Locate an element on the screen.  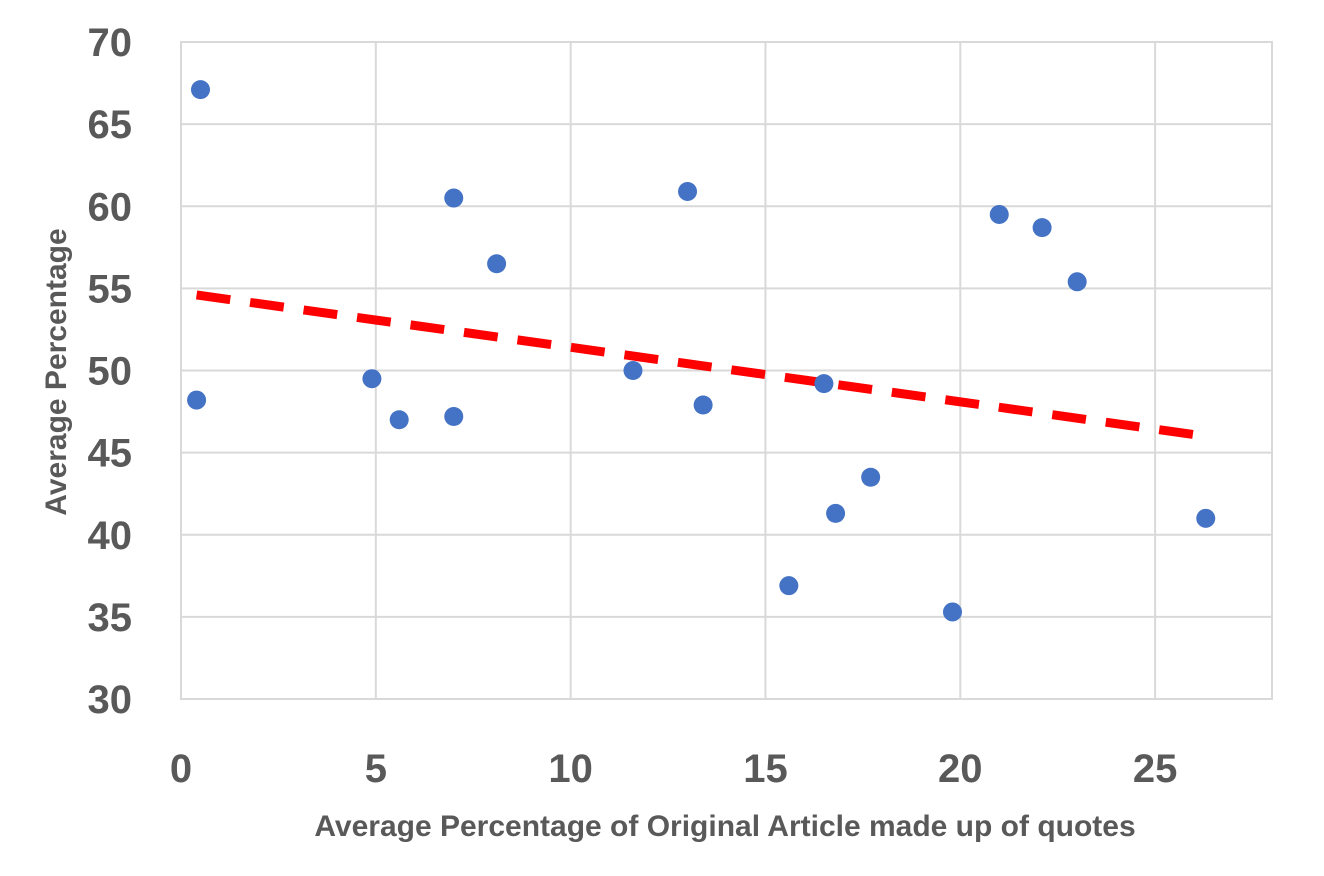
trendline-layer is located at coordinates (701, 365).